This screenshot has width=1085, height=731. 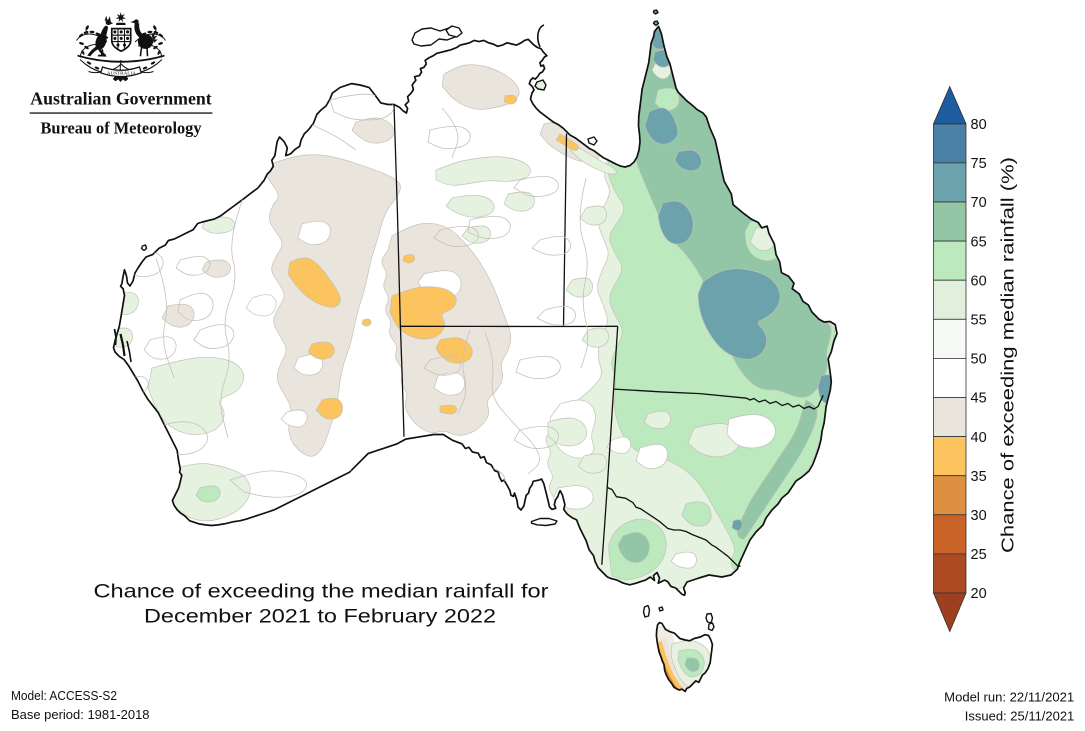 What do you see at coordinates (979, 125) in the screenshot?
I see `svg-text: 80` at bounding box center [979, 125].